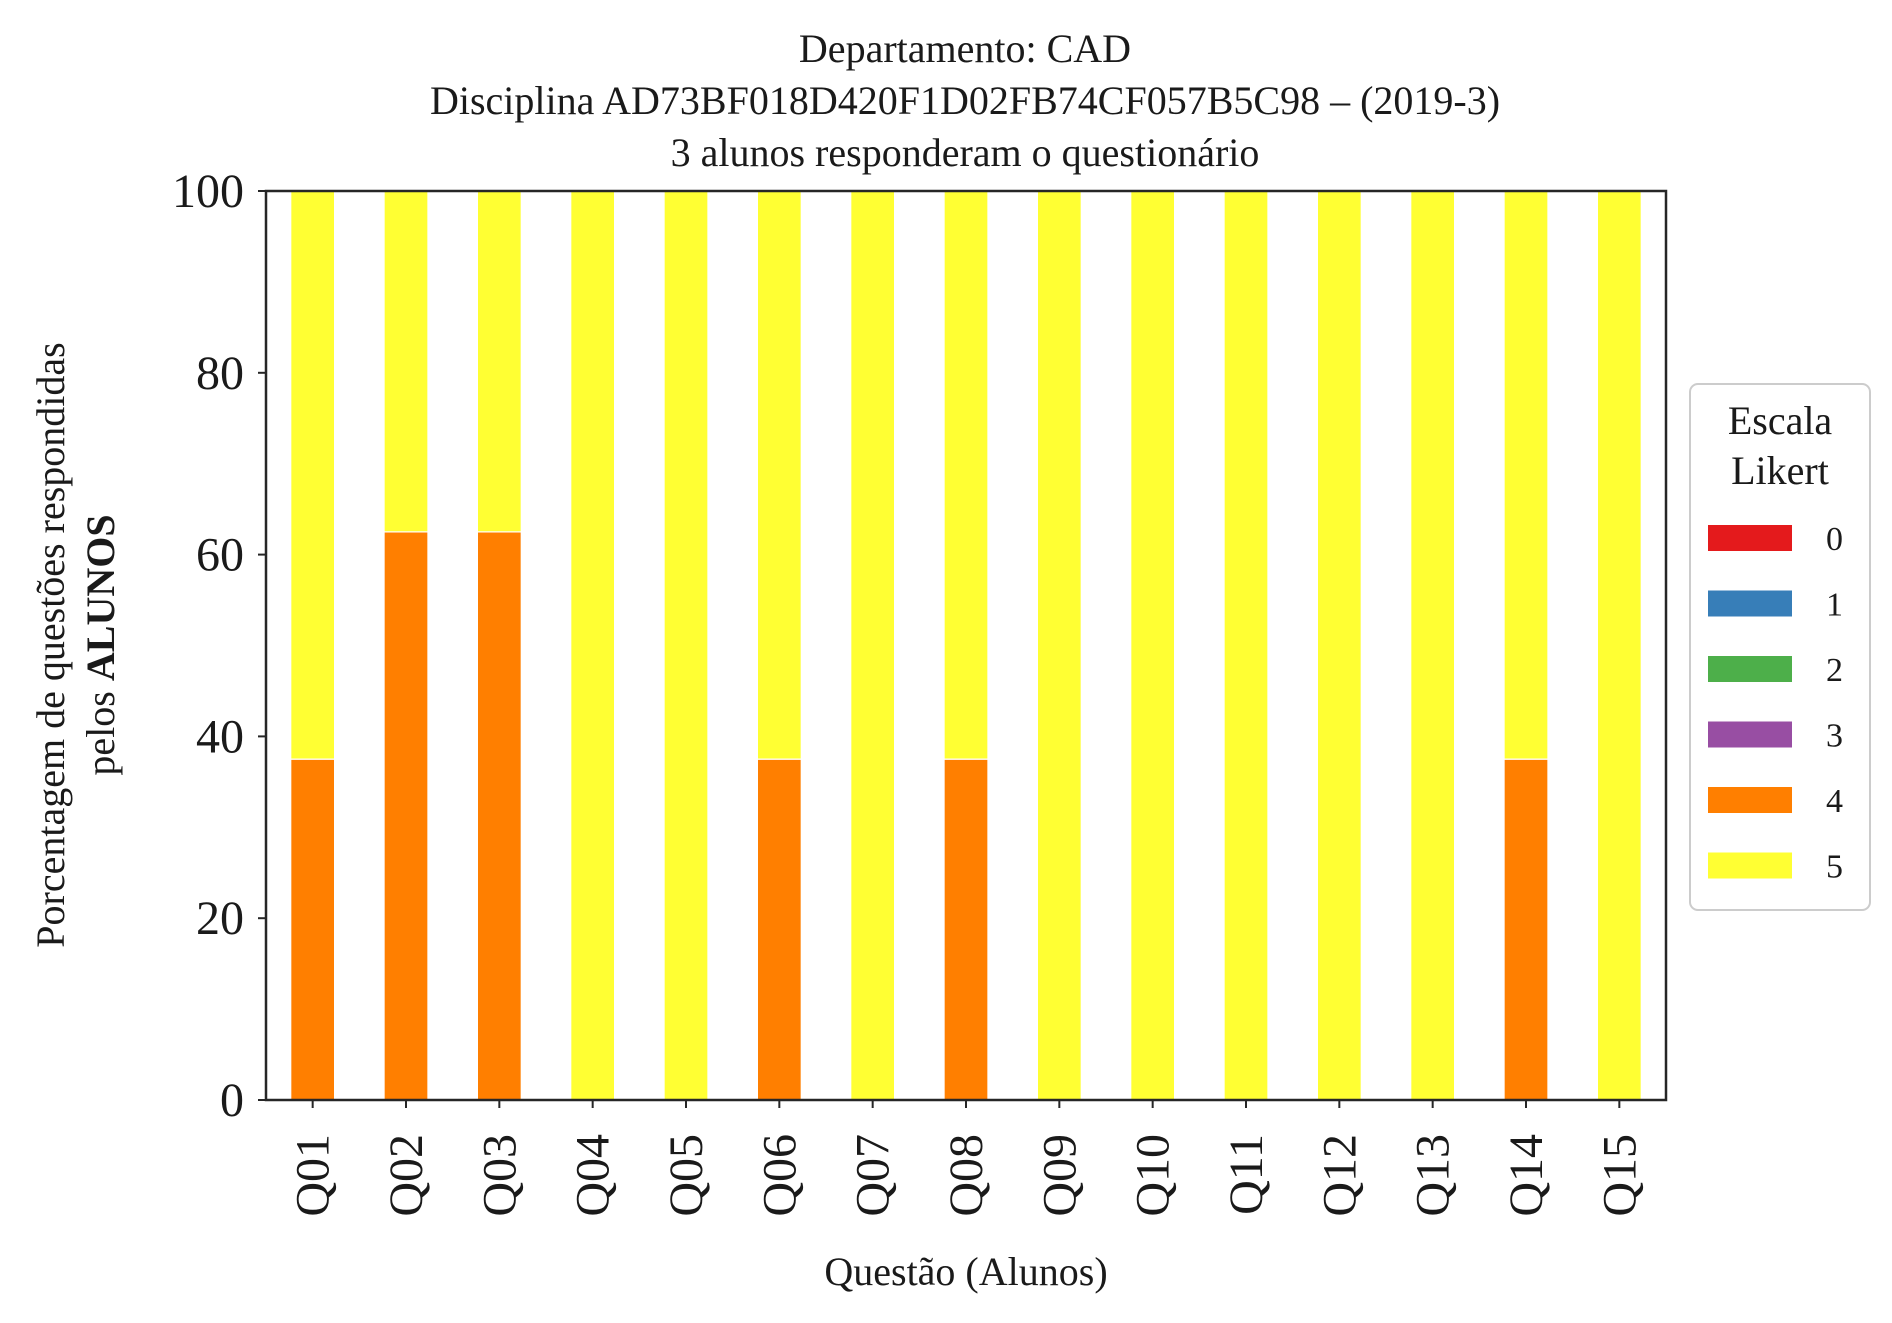  What do you see at coordinates (499, 1175) in the screenshot?
I see `x-tick-label-Q03: Q03` at bounding box center [499, 1175].